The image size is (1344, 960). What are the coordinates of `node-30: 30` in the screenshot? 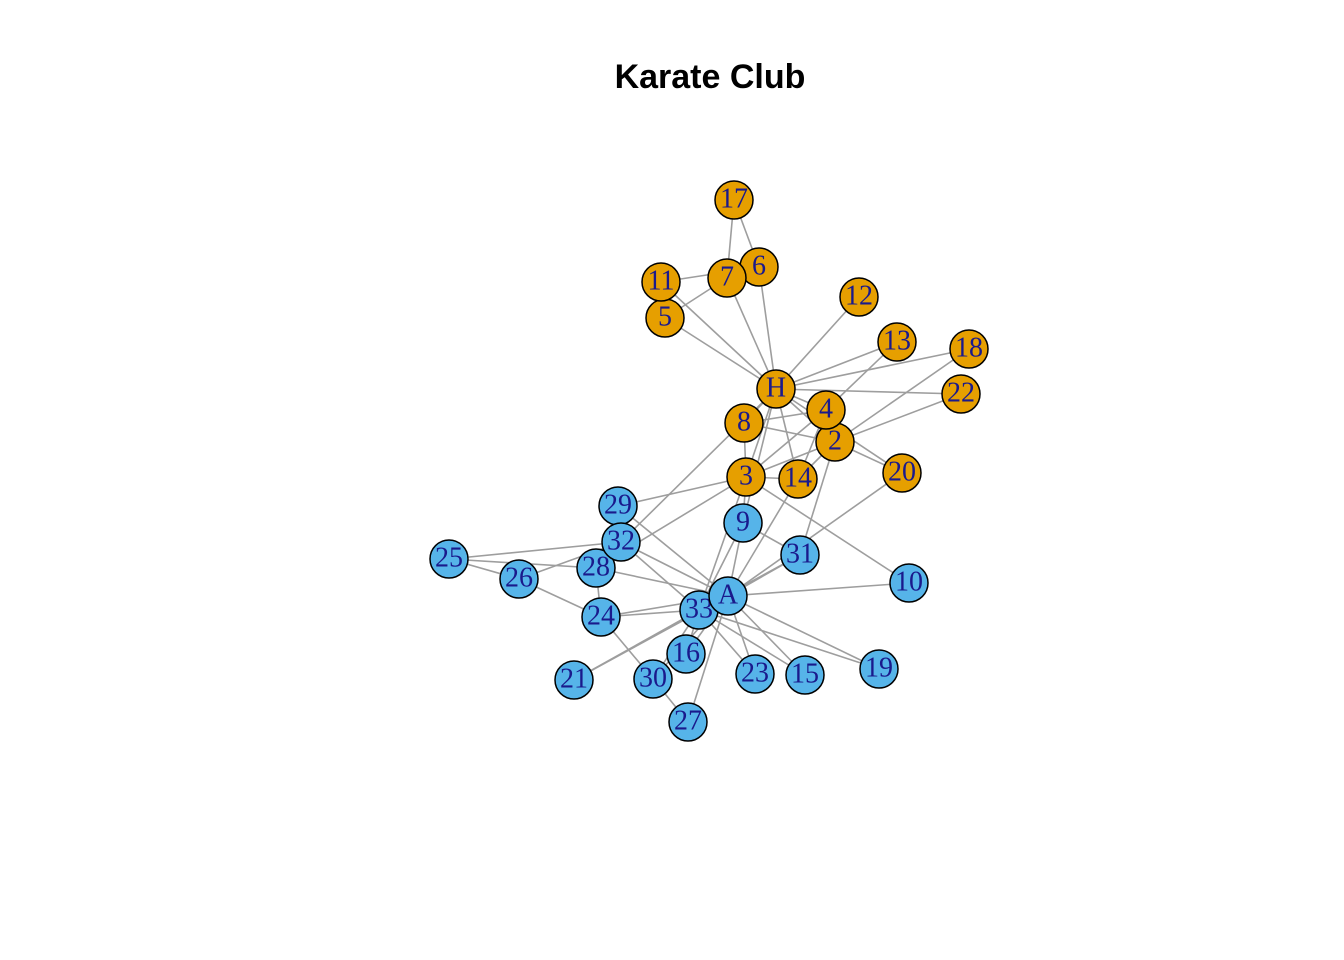 It's located at (653, 679).